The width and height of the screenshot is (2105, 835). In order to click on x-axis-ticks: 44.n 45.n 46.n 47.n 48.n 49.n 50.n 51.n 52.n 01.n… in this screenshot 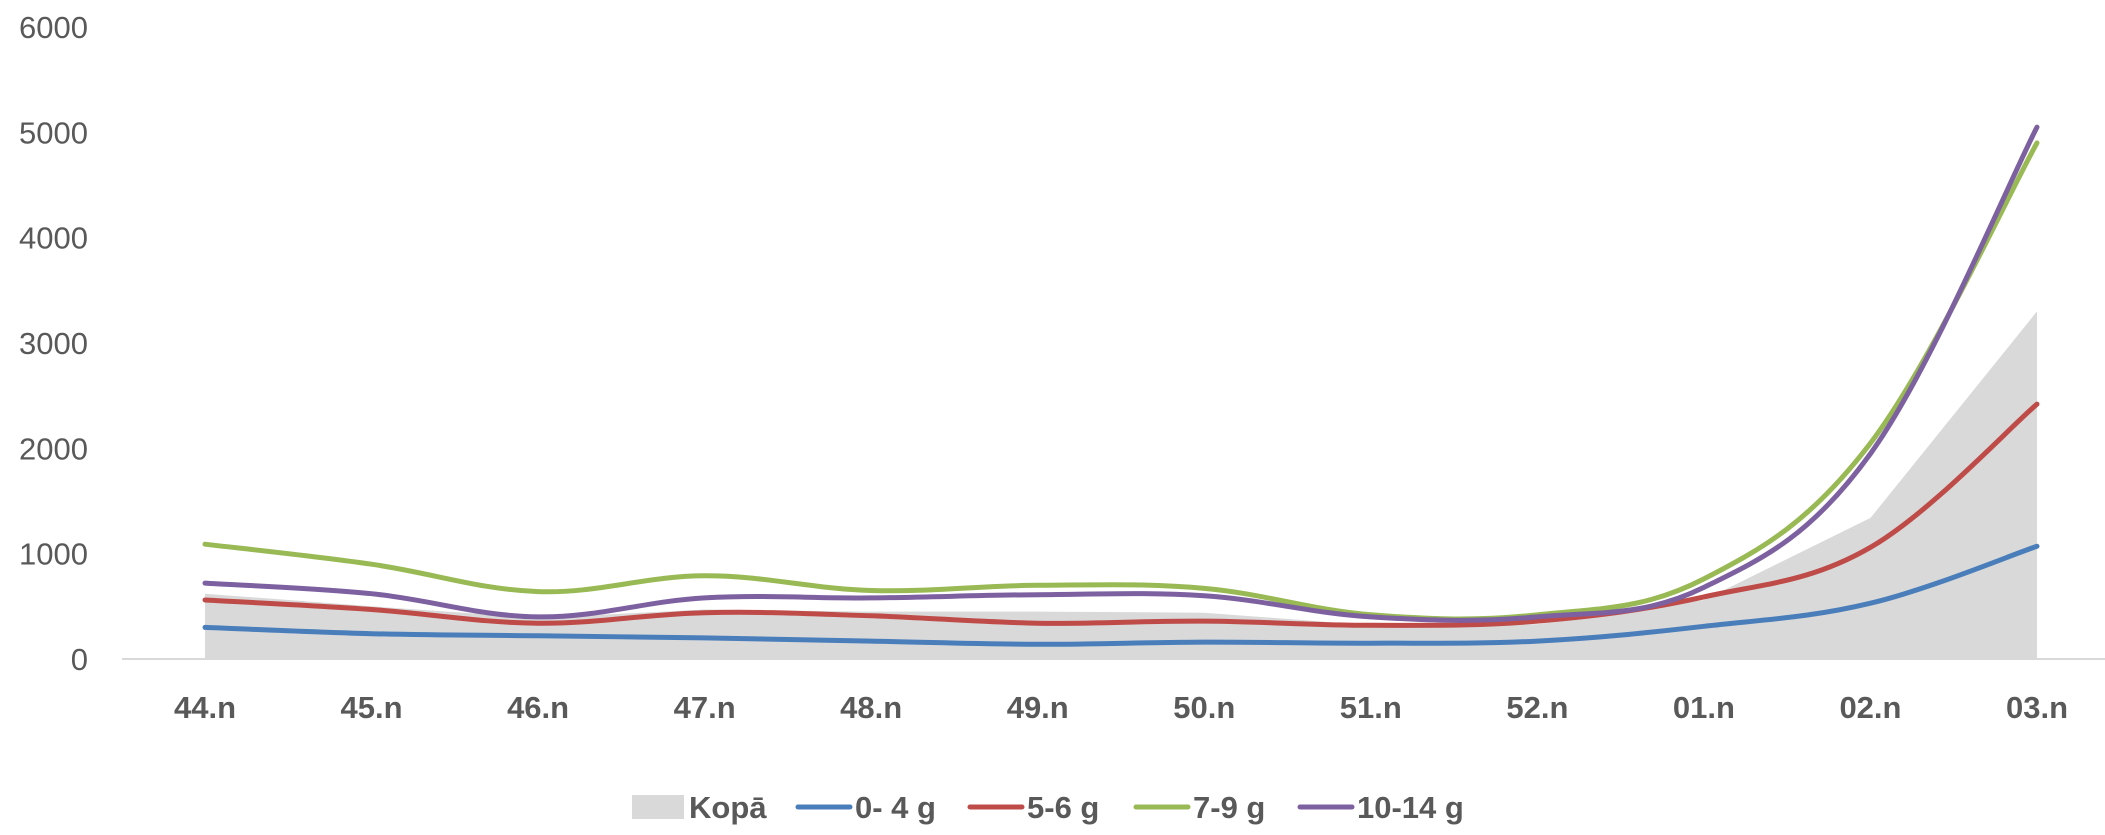, I will do `click(1121, 707)`.